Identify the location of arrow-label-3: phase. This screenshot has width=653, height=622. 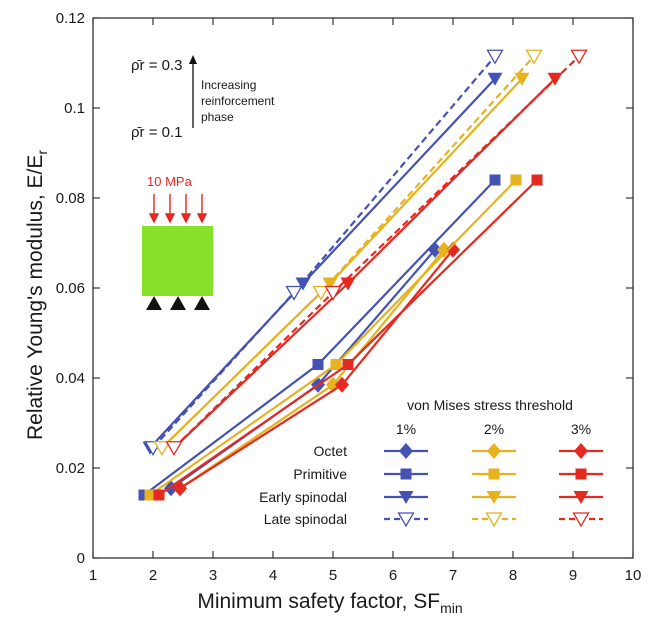
(217, 117).